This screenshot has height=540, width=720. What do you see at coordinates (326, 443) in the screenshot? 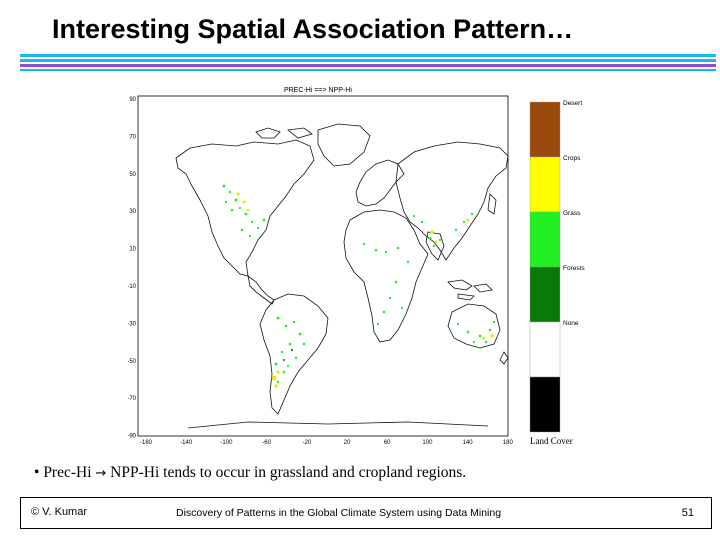
I see `x-axis-ticks: -180 -140 -100 -60 -20 20 60 100 140 180` at bounding box center [326, 443].